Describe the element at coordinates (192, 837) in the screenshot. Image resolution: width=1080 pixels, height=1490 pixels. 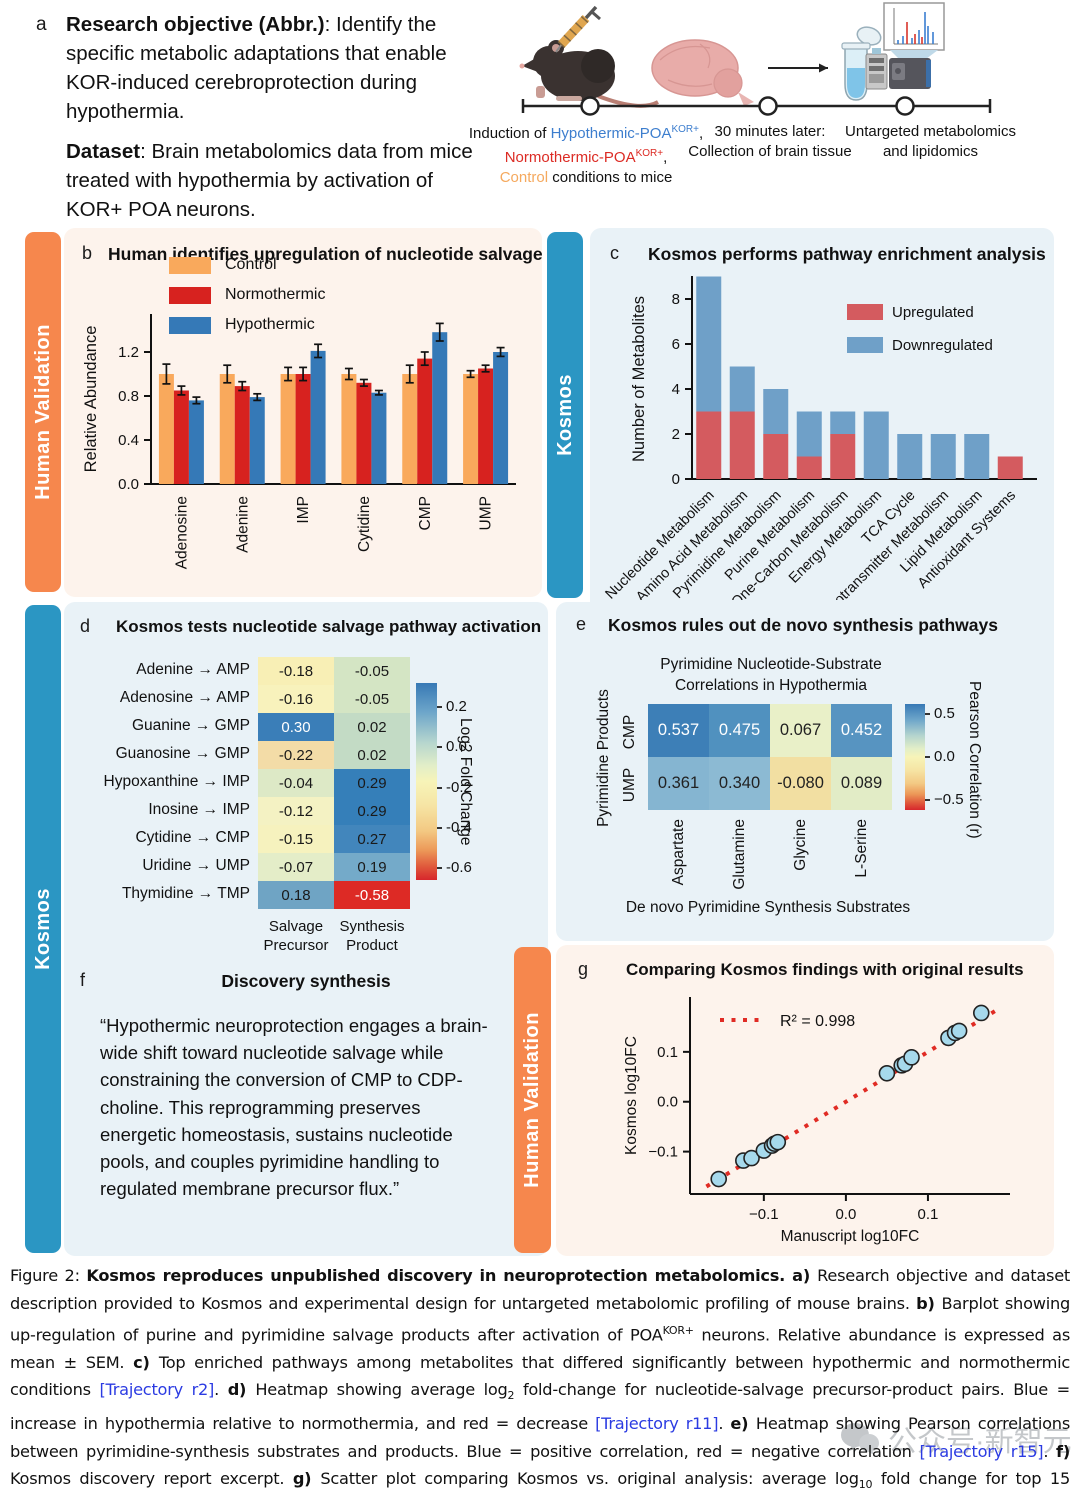
I see `heatmap-row-label: Cytidine → CMP` at that location.